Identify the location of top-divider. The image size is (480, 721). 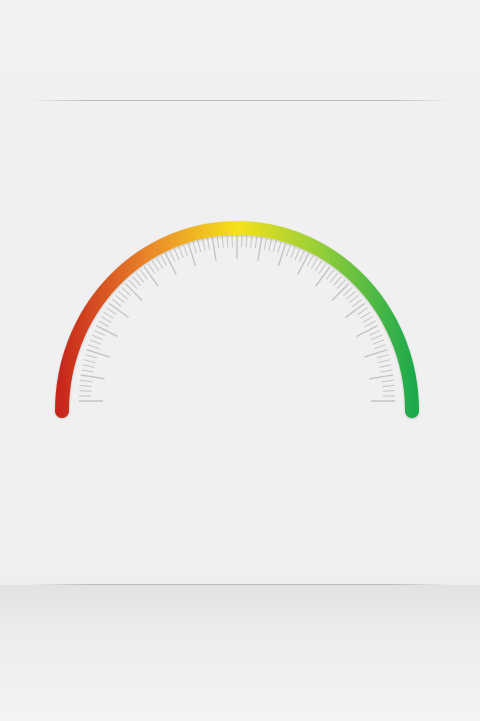
(240, 100).